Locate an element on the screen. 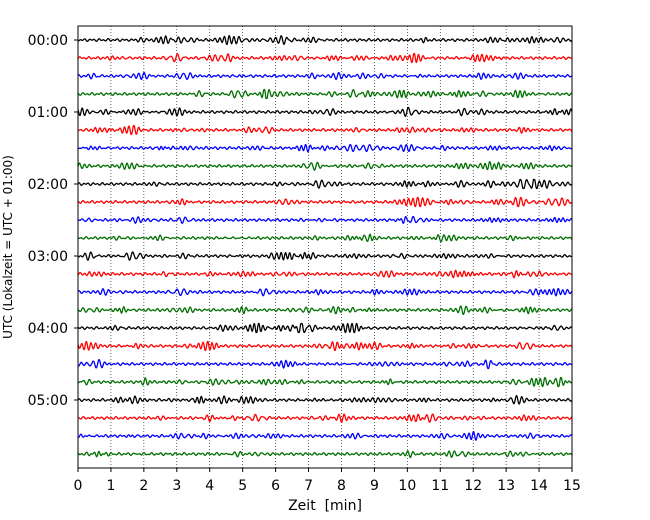 Image resolution: width=650 pixels, height=520 pixels. x-tick-label: 14 is located at coordinates (539, 486).